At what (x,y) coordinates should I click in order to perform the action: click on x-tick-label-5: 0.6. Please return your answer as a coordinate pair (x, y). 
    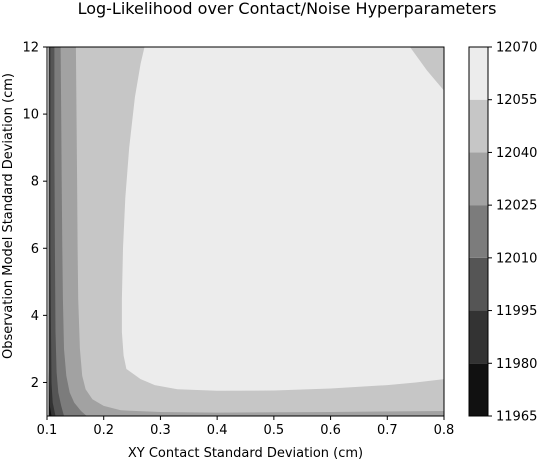
    Looking at the image, I should click on (330, 430).